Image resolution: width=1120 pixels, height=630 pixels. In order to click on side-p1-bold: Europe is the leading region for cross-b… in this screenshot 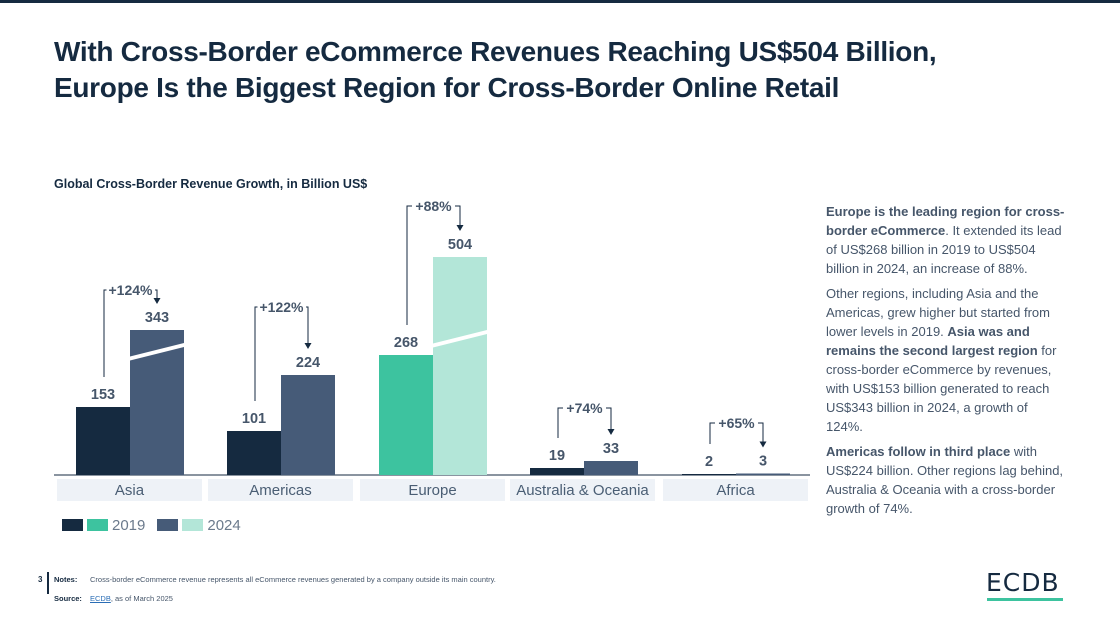, I will do `click(945, 221)`.